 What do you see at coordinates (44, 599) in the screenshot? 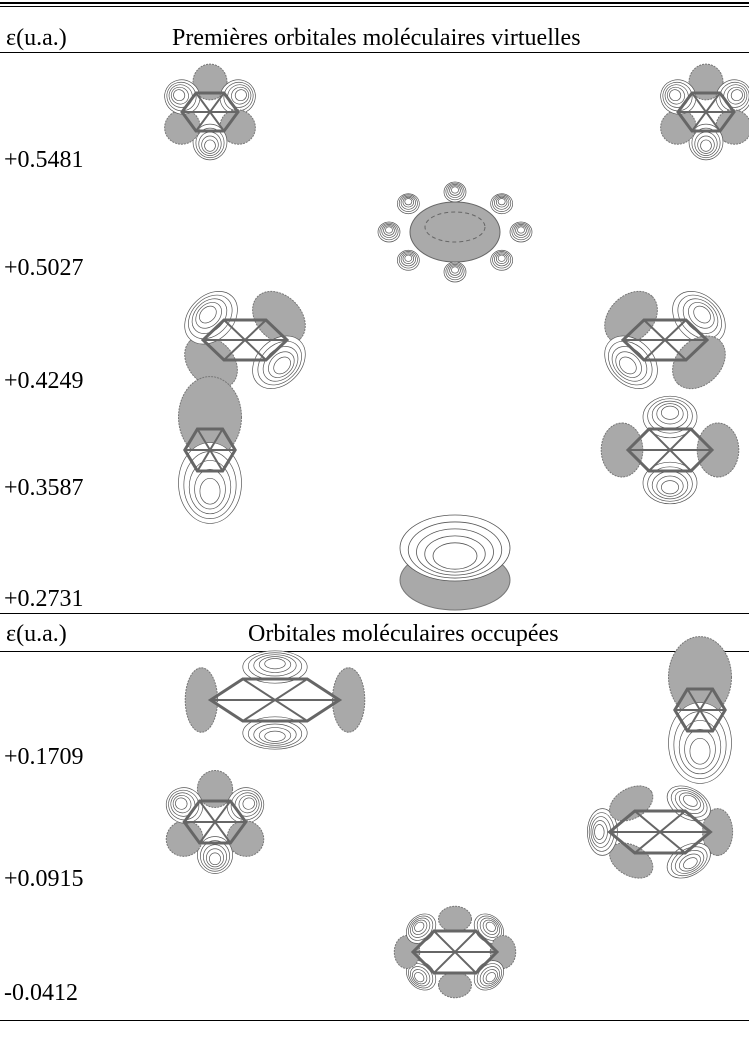
I see `energy: +0.2731` at bounding box center [44, 599].